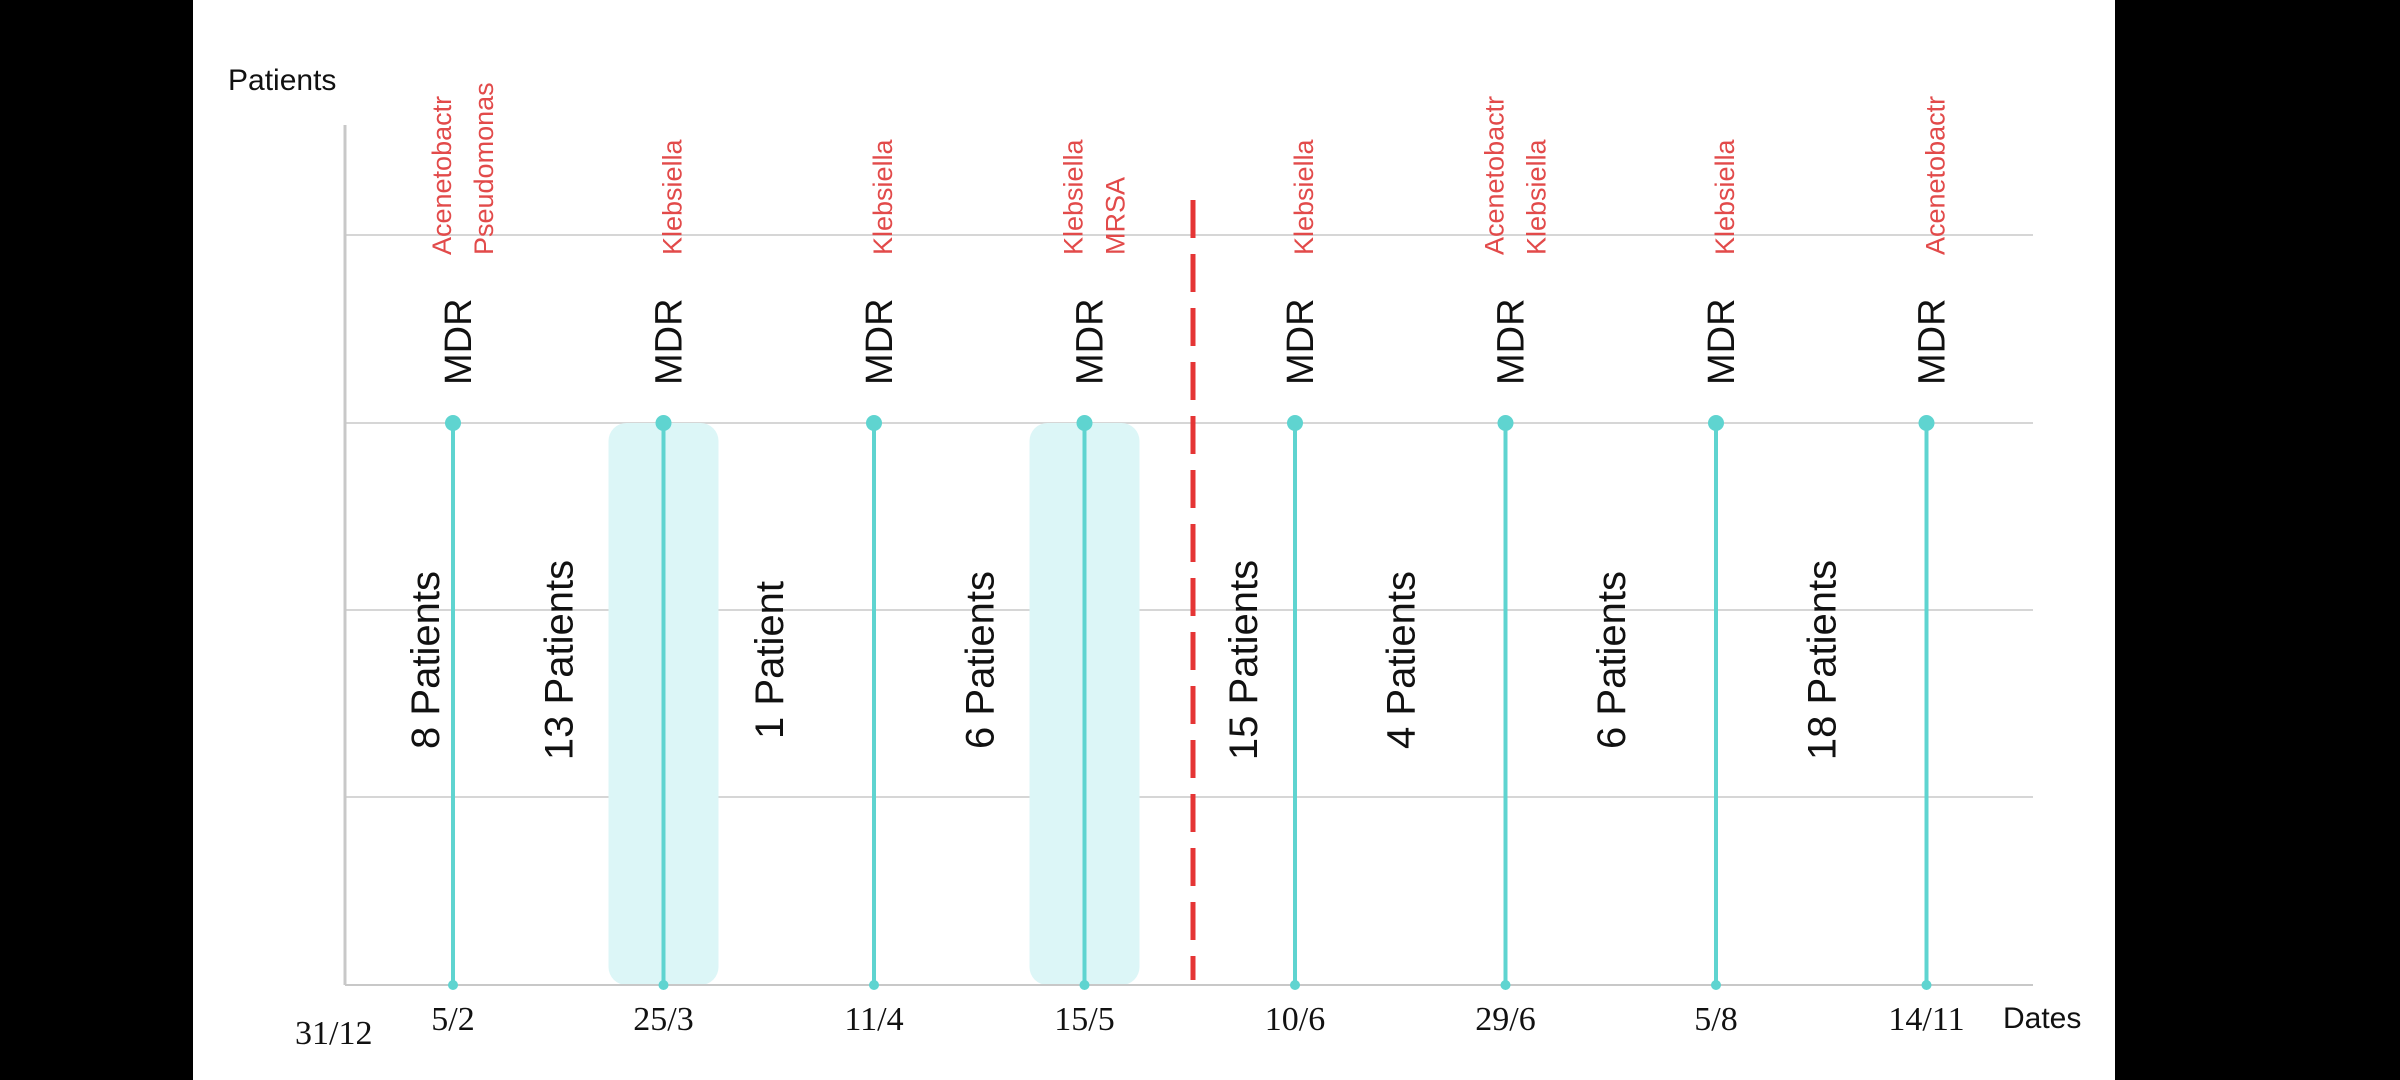 Image resolution: width=2400 pixels, height=1080 pixels. I want to click on patients-label: 8 Patients, so click(426, 660).